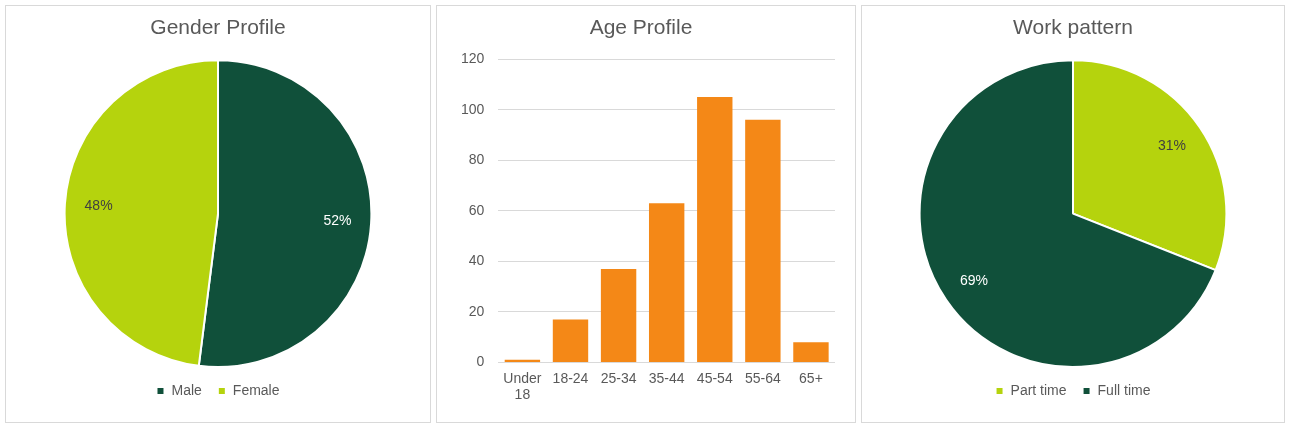  Describe the element at coordinates (811, 377) in the screenshot. I see `x-tick-label: 65+` at that location.